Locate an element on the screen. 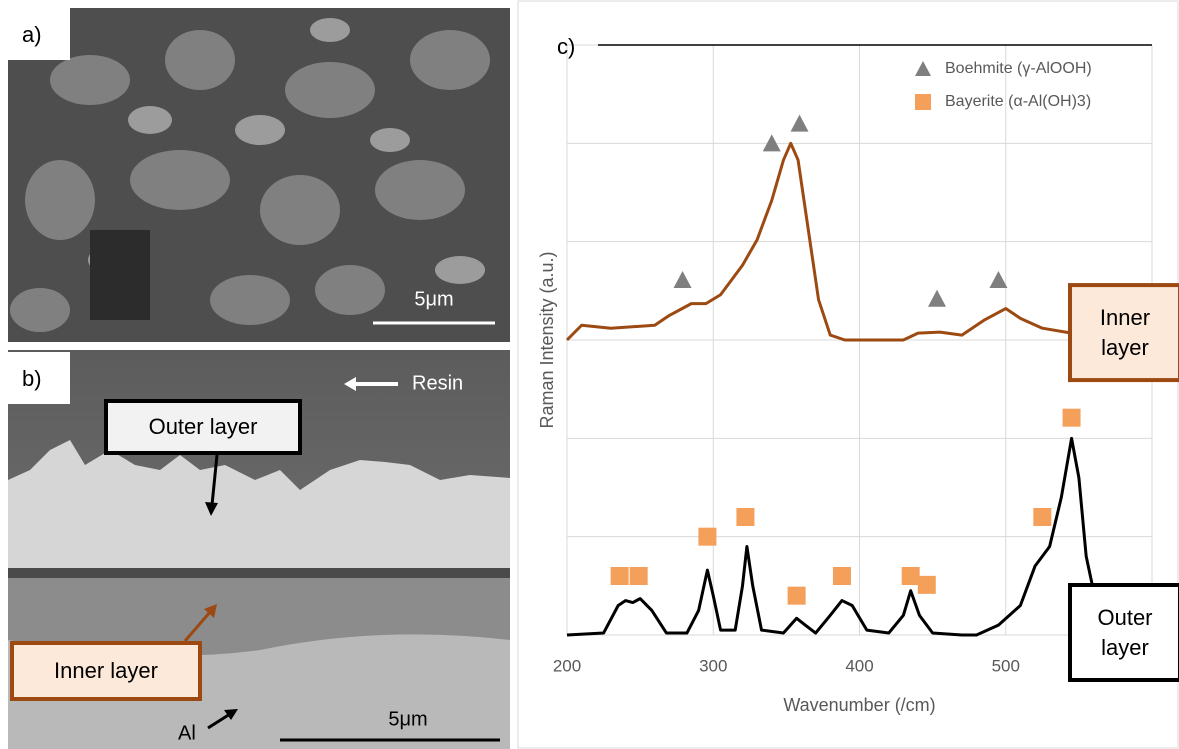 The image size is (1179, 749). x-tick-label: 200 is located at coordinates (567, 665).